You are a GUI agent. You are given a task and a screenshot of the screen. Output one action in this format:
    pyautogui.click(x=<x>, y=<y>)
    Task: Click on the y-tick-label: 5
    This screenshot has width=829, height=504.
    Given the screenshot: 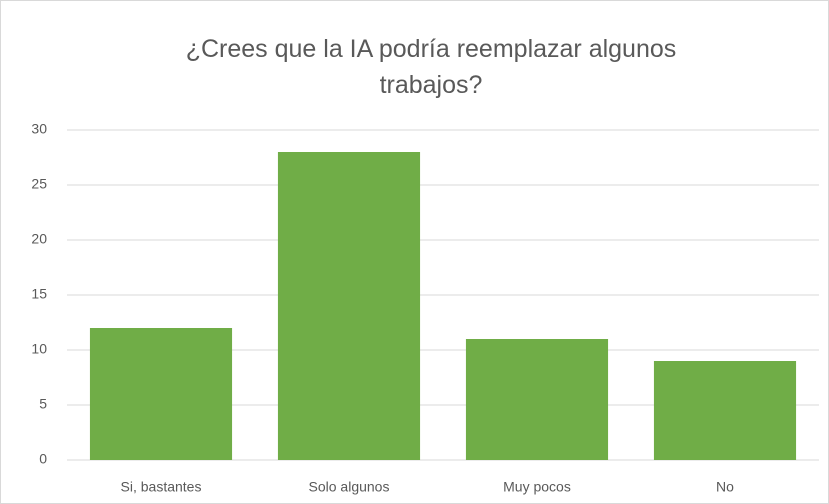 What is the action you would take?
    pyautogui.click(x=43, y=404)
    